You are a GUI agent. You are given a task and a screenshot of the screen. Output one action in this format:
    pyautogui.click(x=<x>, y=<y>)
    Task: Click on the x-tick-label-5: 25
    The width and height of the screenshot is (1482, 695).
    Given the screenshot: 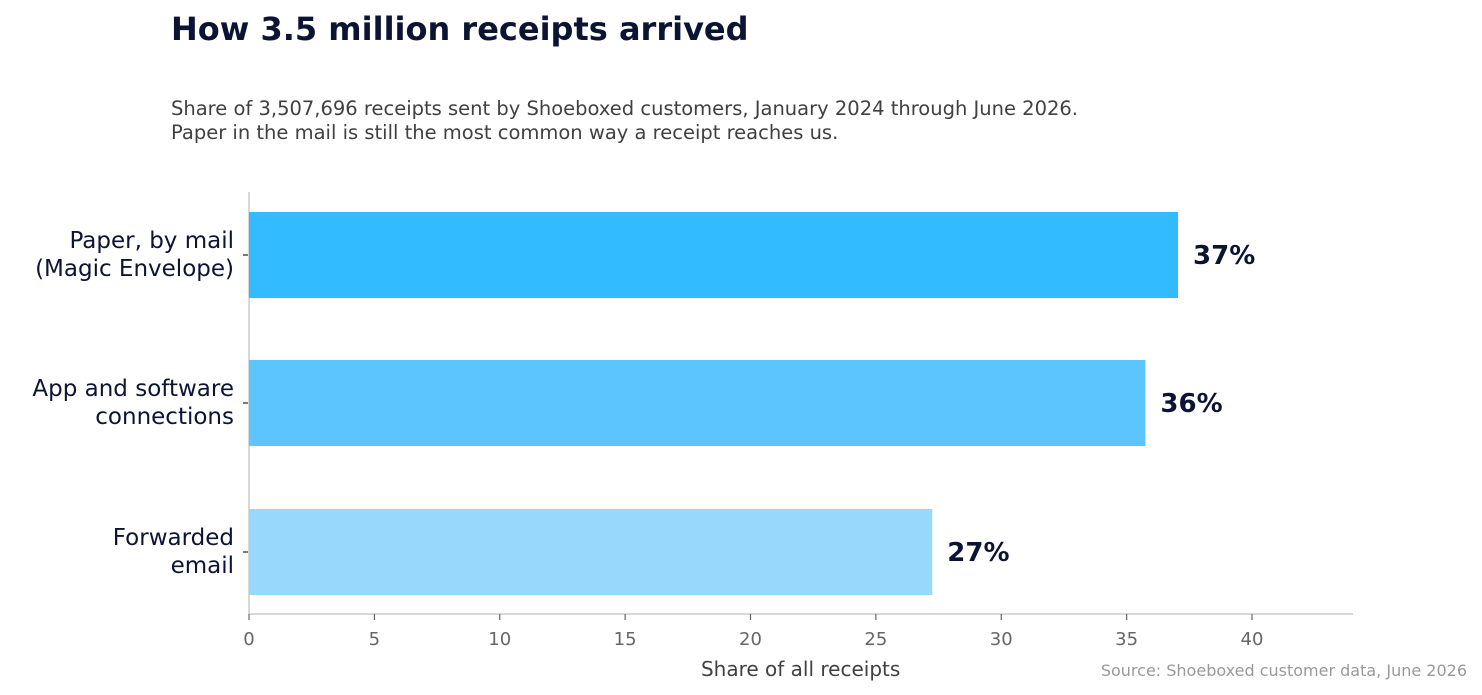 What is the action you would take?
    pyautogui.click(x=875, y=639)
    